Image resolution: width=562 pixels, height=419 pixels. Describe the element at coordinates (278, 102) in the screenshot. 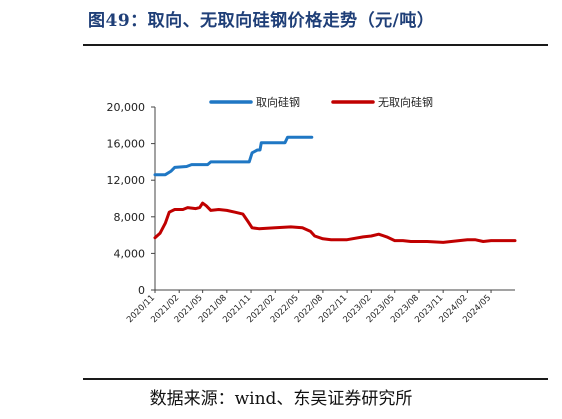

I see `legend-label: 取向硅钢` at that location.